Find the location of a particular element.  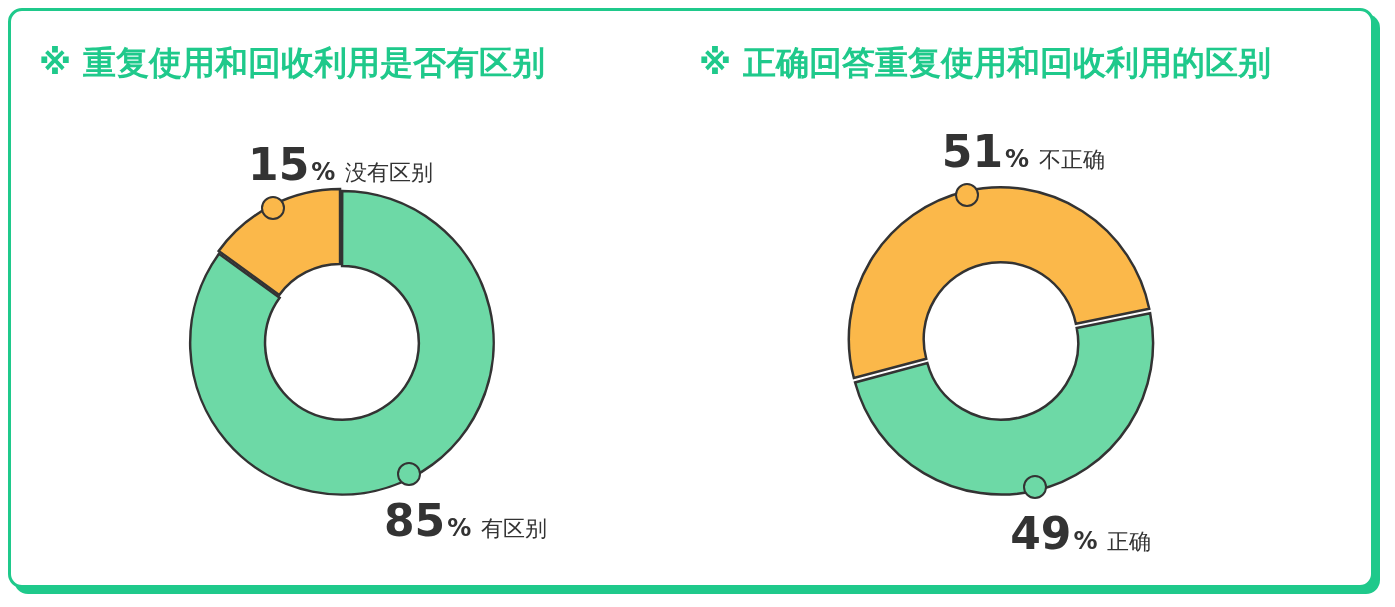

slice-label: 不正确 is located at coordinates (1072, 160).